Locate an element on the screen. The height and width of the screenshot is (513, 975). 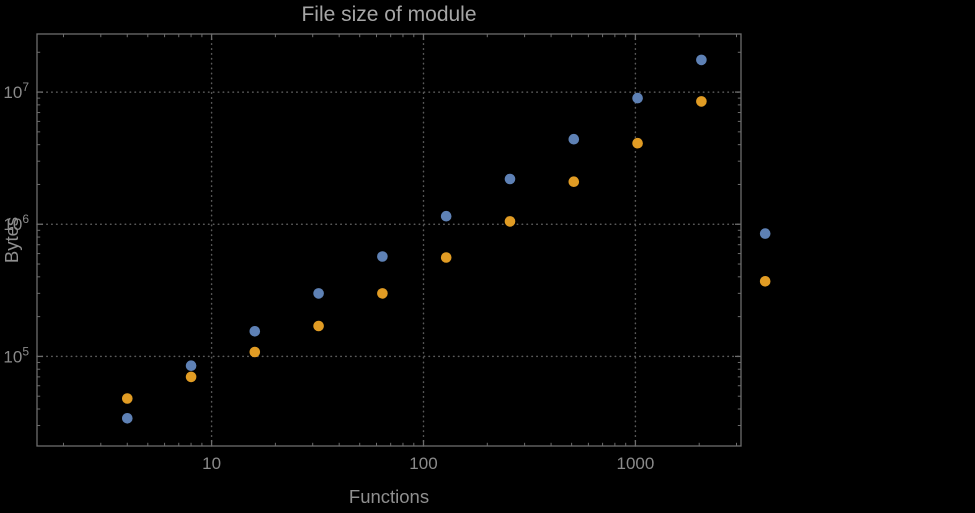
y-tick-label: 10⁶ is located at coordinates (16, 223).